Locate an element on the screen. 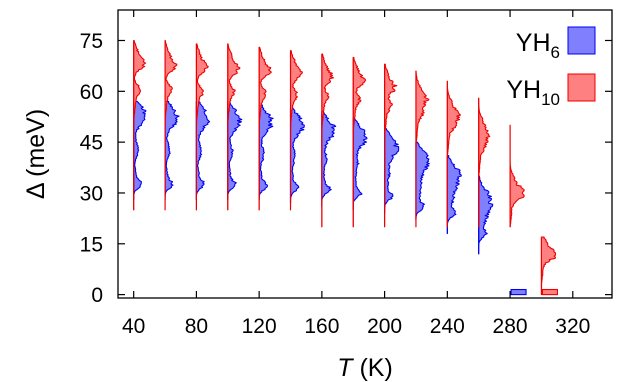  gap-distribution-yh10-280K is located at coordinates (517, 176).